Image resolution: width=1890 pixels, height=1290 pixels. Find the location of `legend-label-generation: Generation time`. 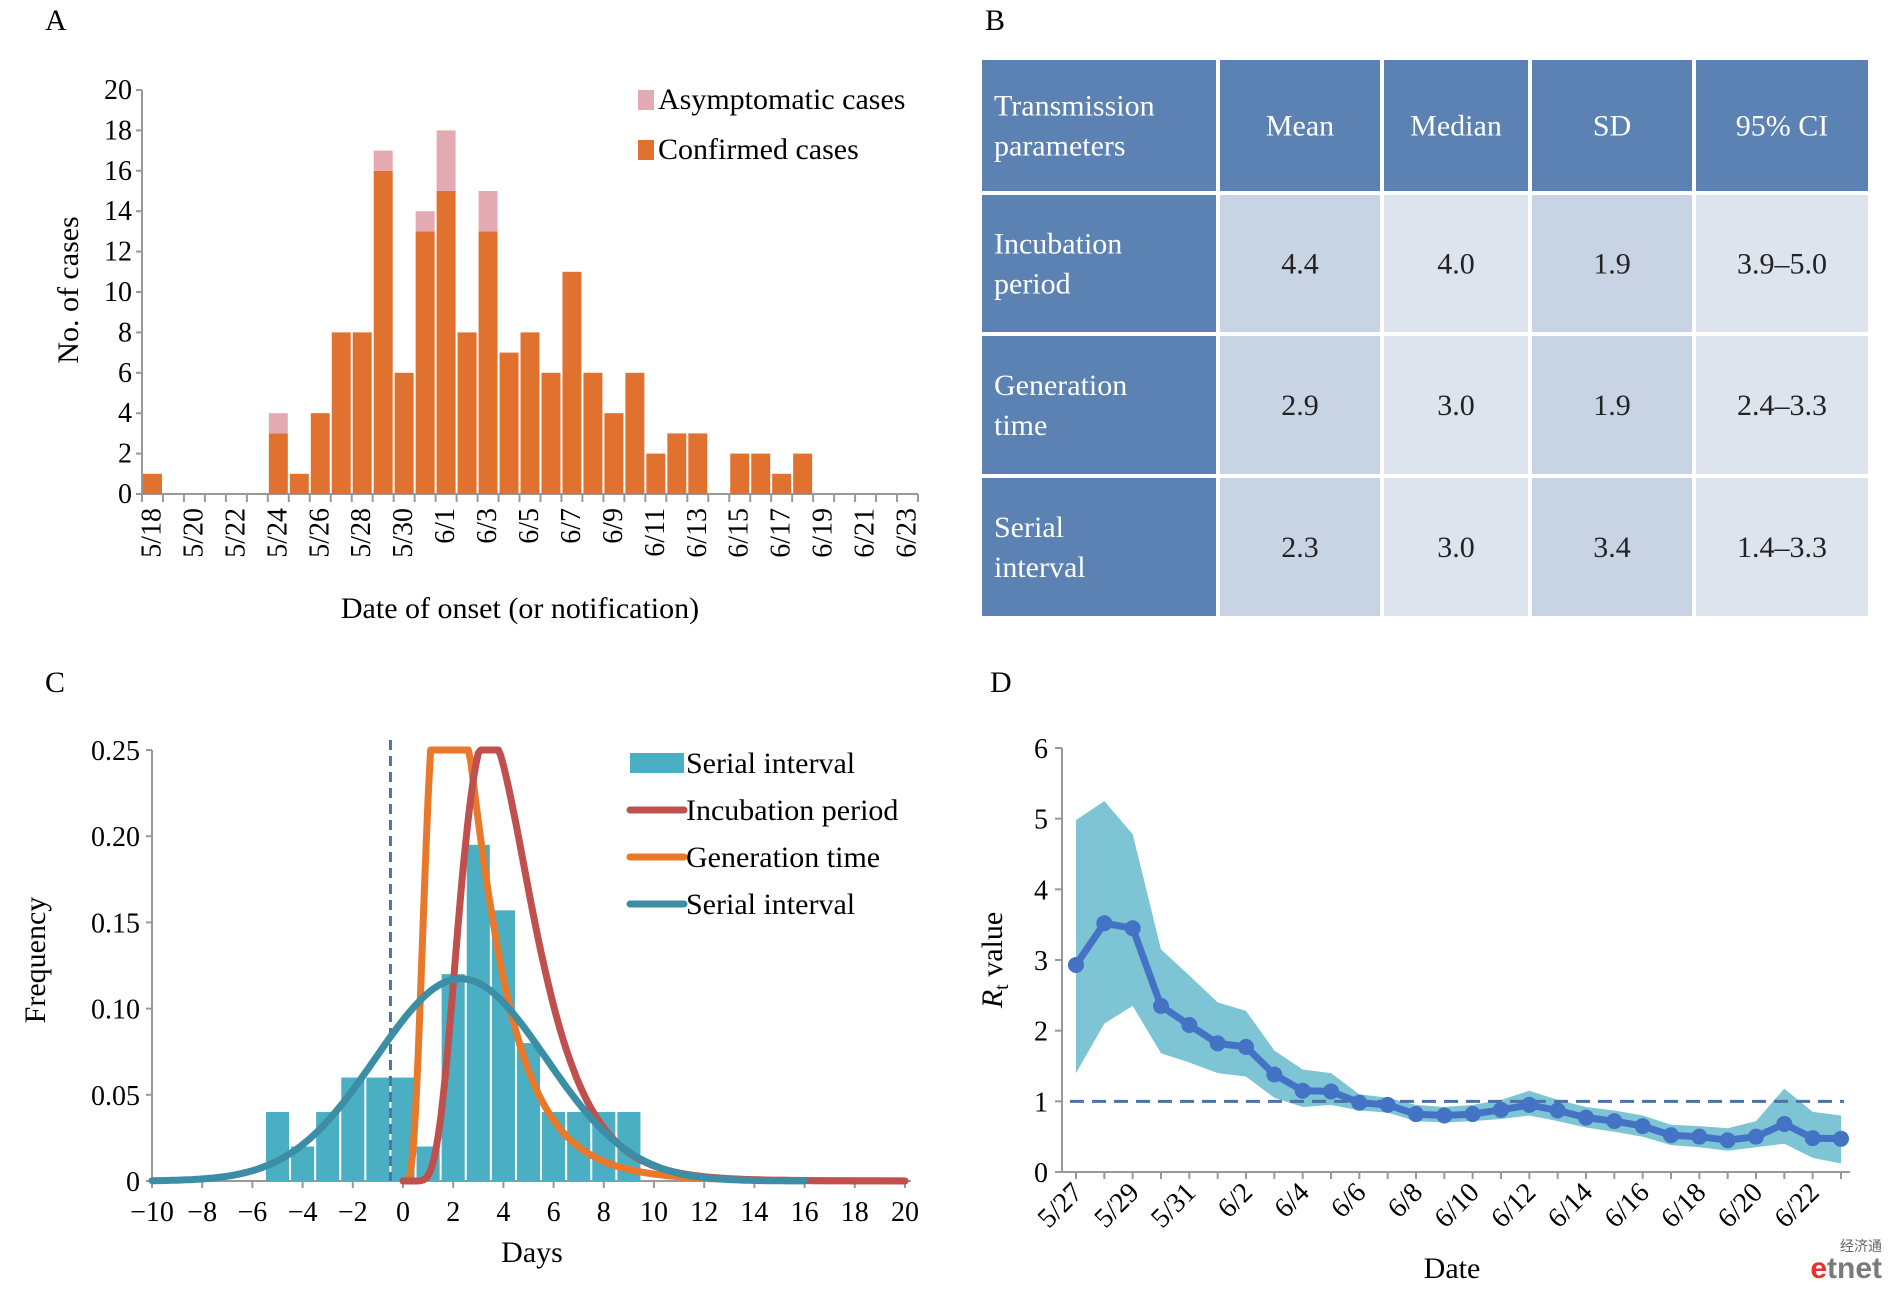

legend-label-generation: Generation time is located at coordinates (783, 857).